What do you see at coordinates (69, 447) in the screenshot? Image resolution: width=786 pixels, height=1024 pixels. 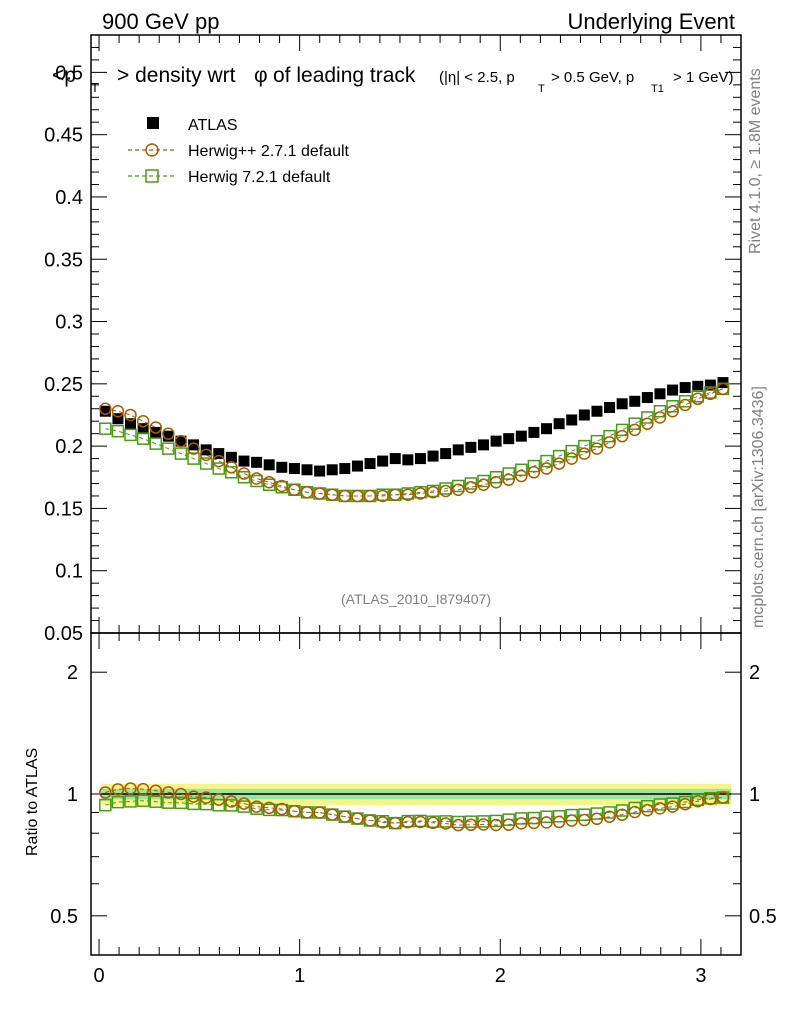 I see `main-y-tick-label: 0.2` at bounding box center [69, 447].